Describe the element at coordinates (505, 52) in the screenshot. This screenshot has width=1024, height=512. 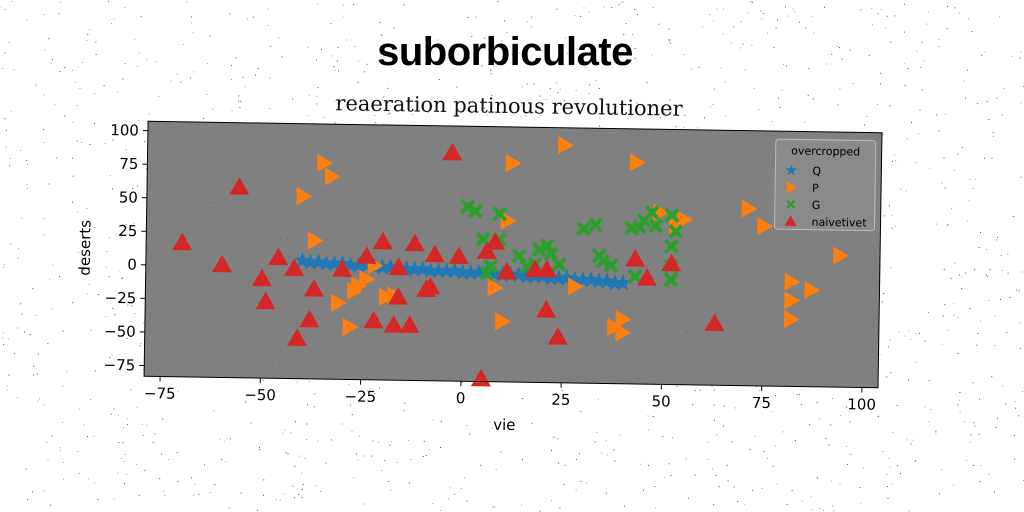
I see `chart-title: suborbiculate` at that location.